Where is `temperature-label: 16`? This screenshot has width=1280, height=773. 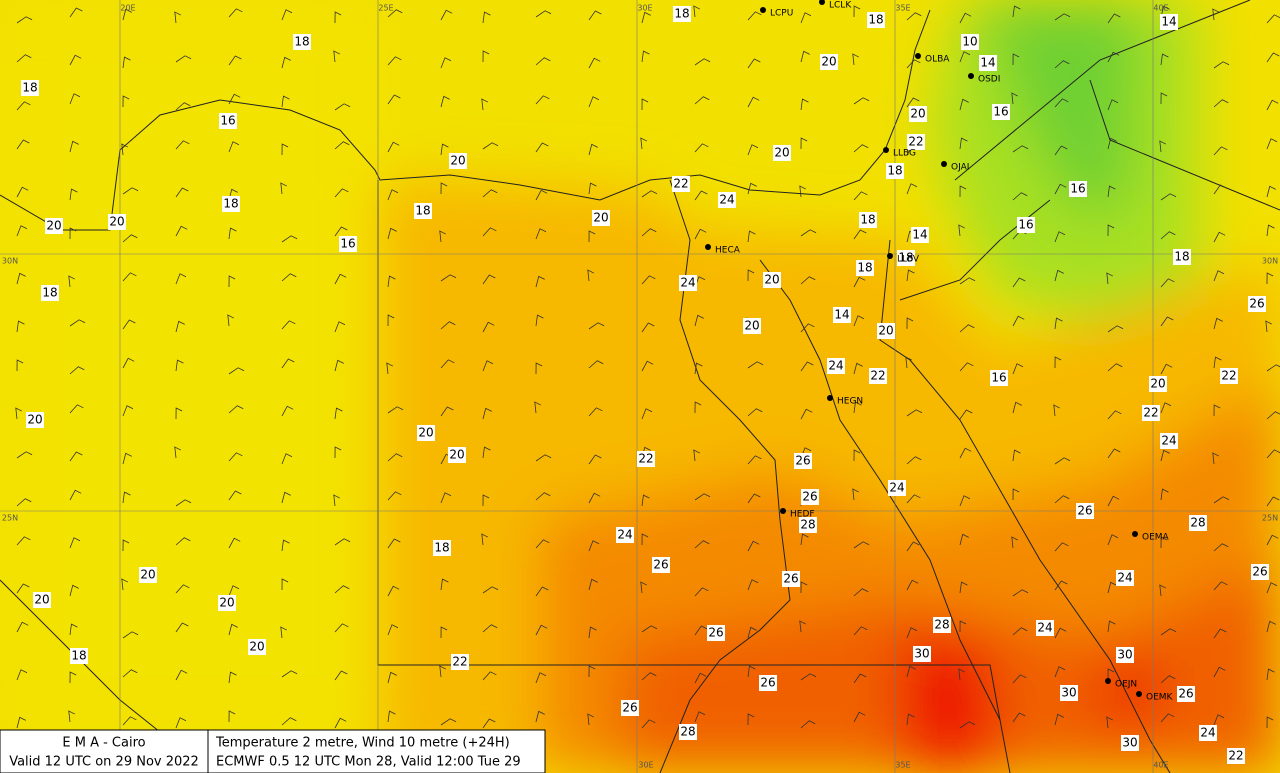 temperature-label: 16 is located at coordinates (347, 244).